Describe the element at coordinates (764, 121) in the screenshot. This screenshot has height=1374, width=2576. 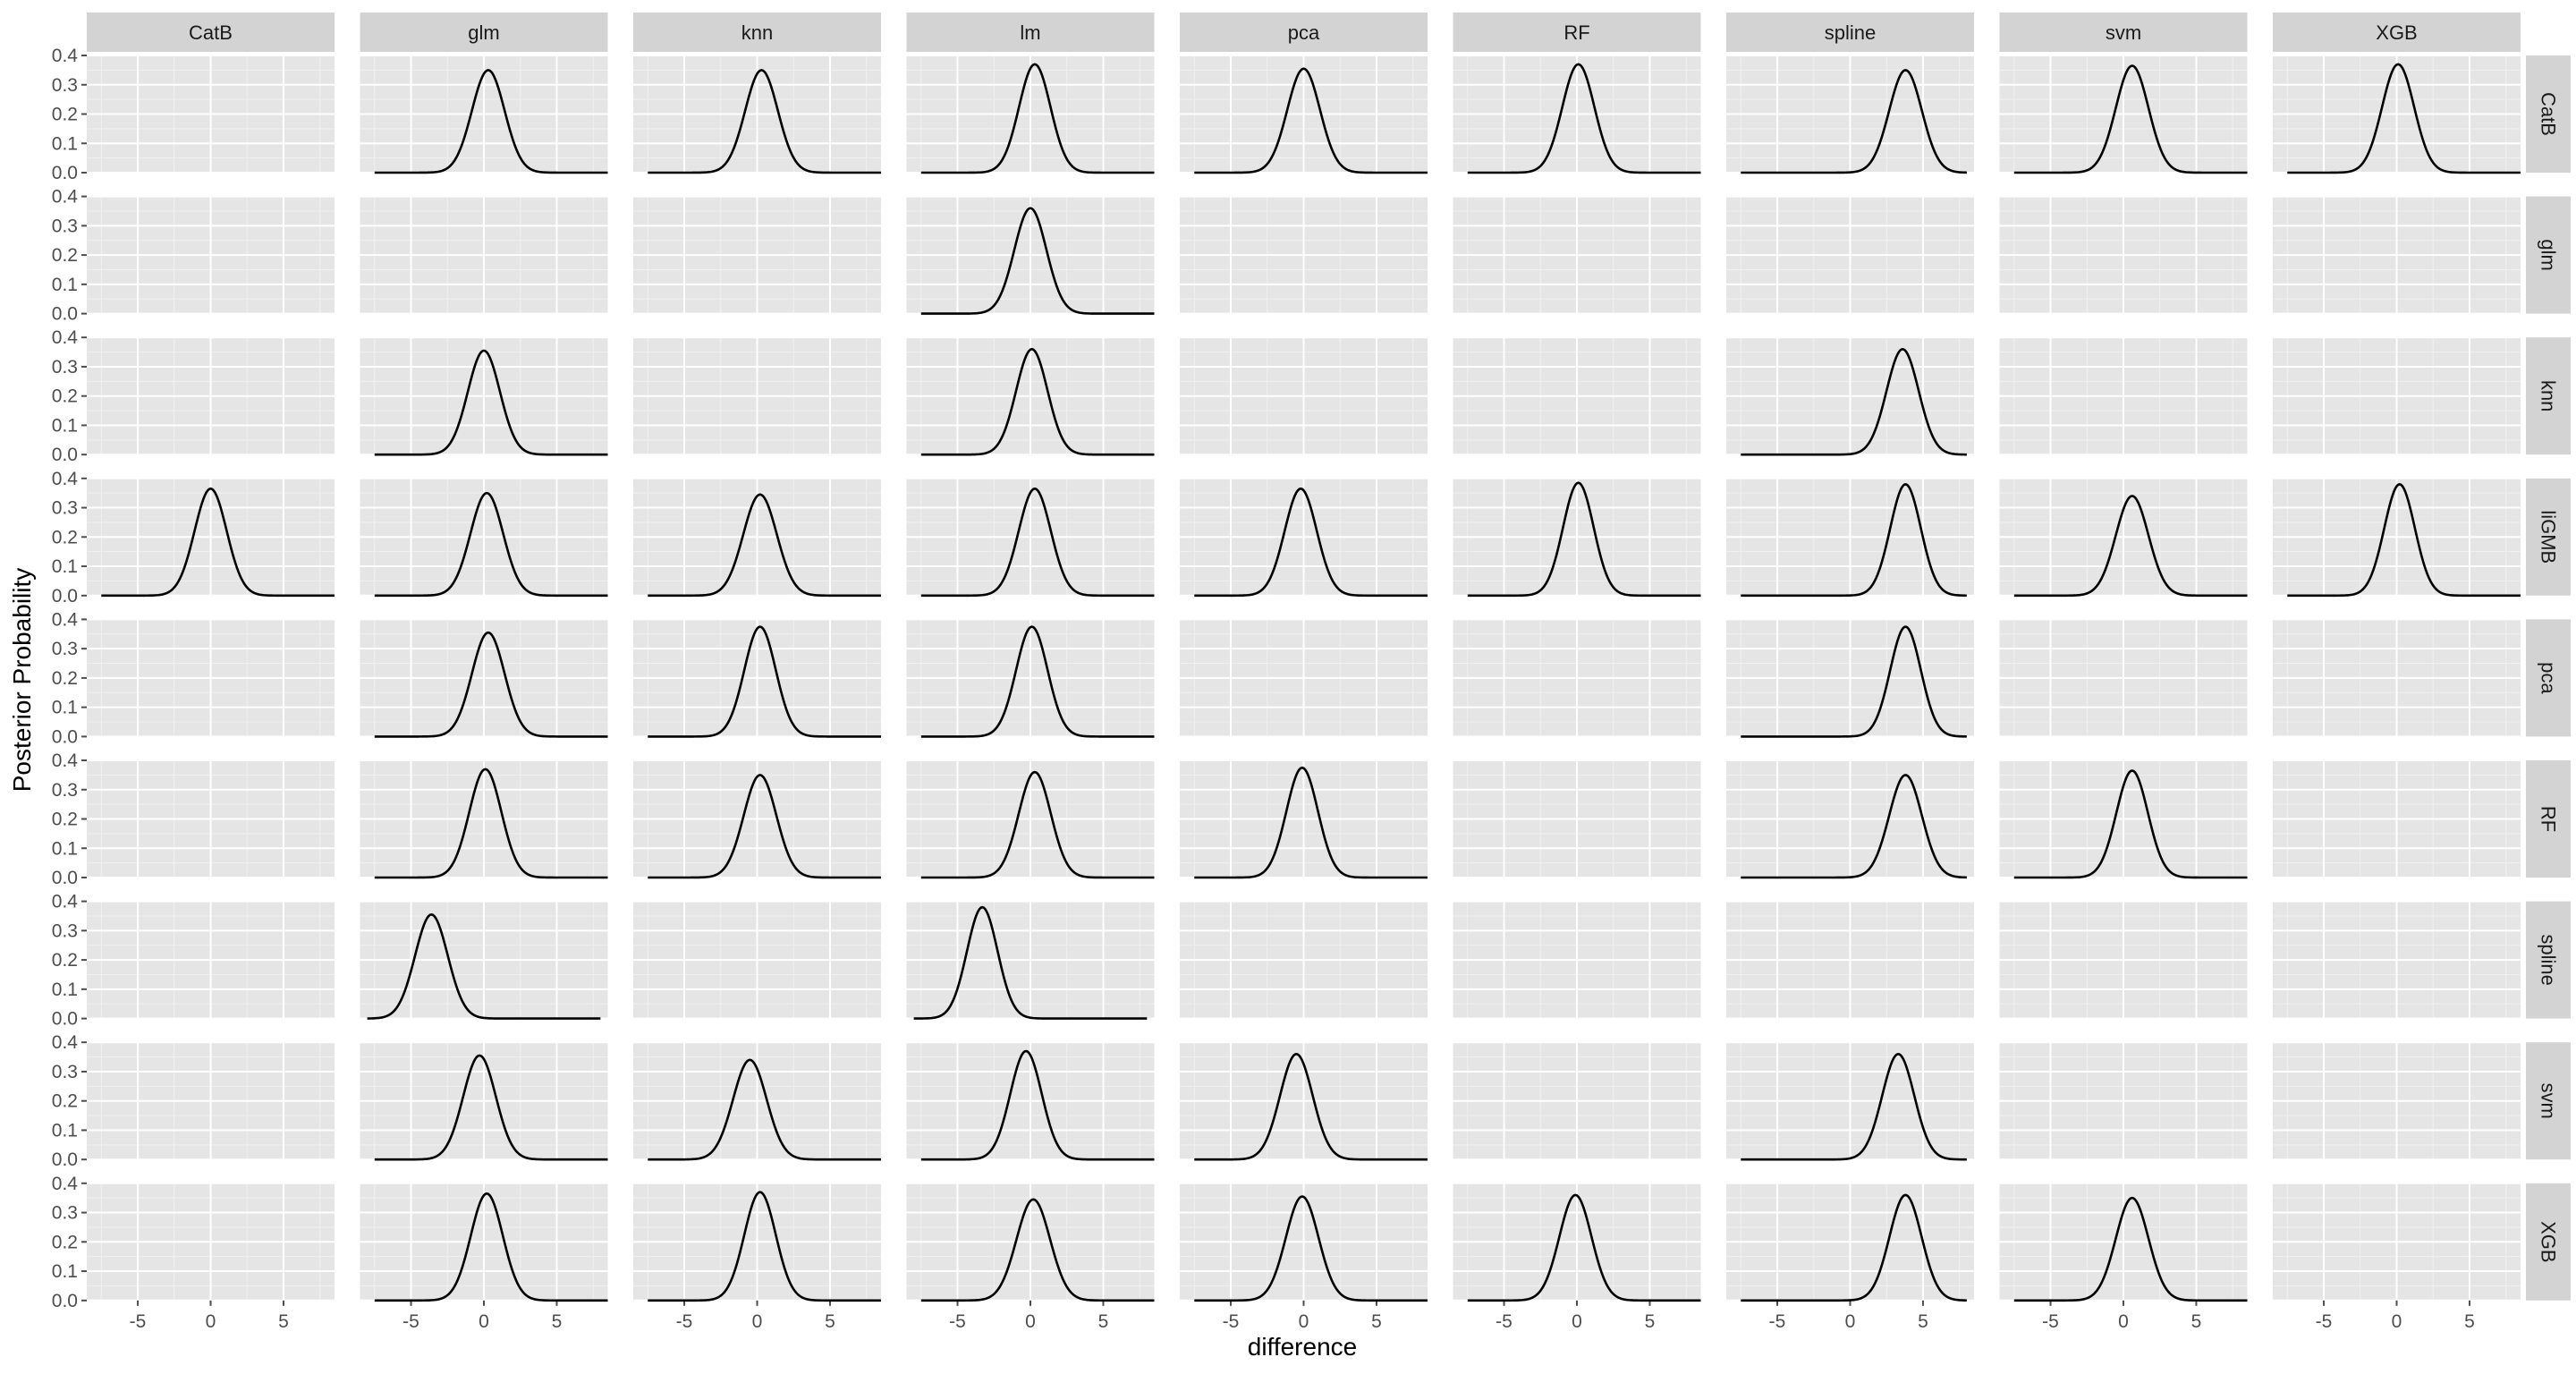
I see `density-curve-CatB-knn` at that location.